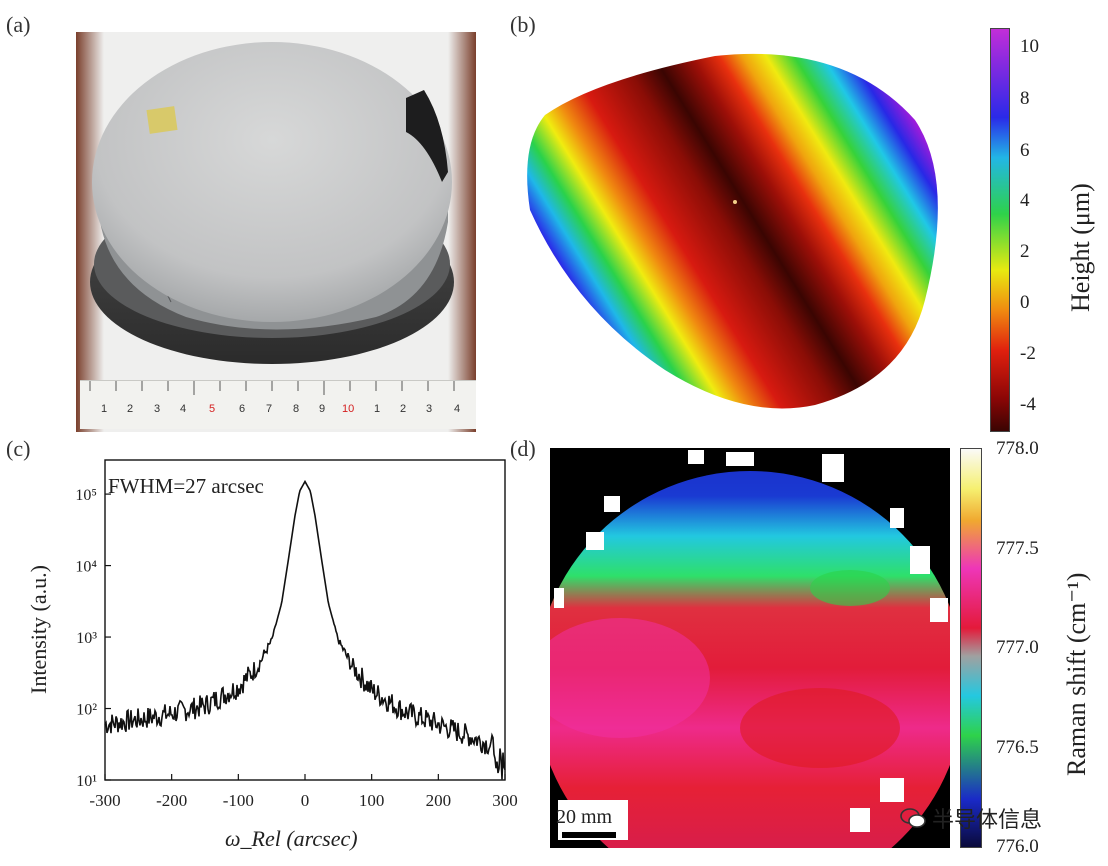 The width and height of the screenshot is (1108, 866). I want to click on colorbar-tick: 777.0, so click(1017, 647).